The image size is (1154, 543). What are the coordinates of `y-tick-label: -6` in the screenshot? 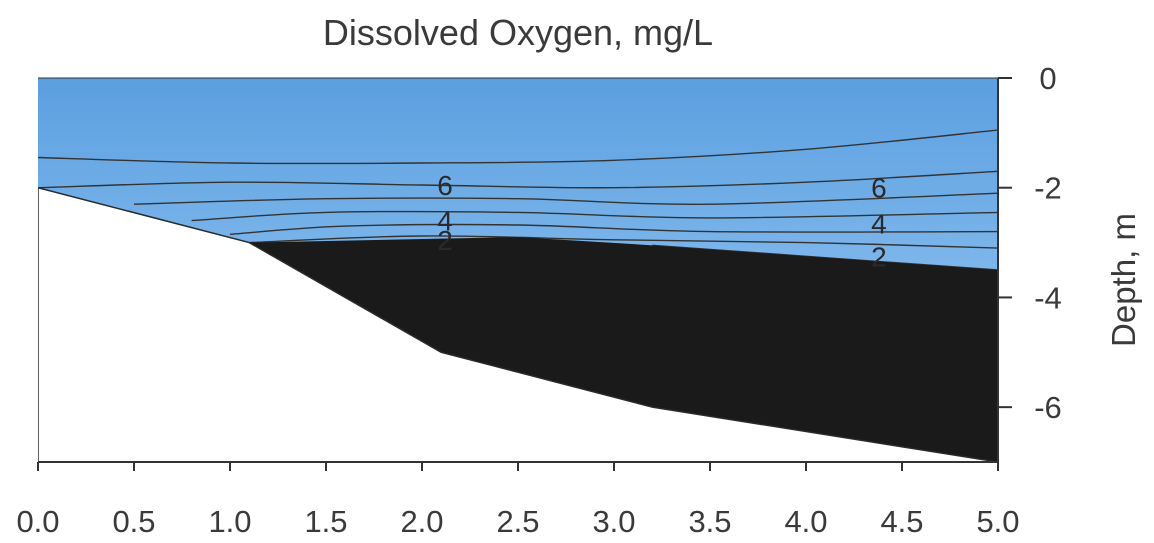 It's located at (1048, 407).